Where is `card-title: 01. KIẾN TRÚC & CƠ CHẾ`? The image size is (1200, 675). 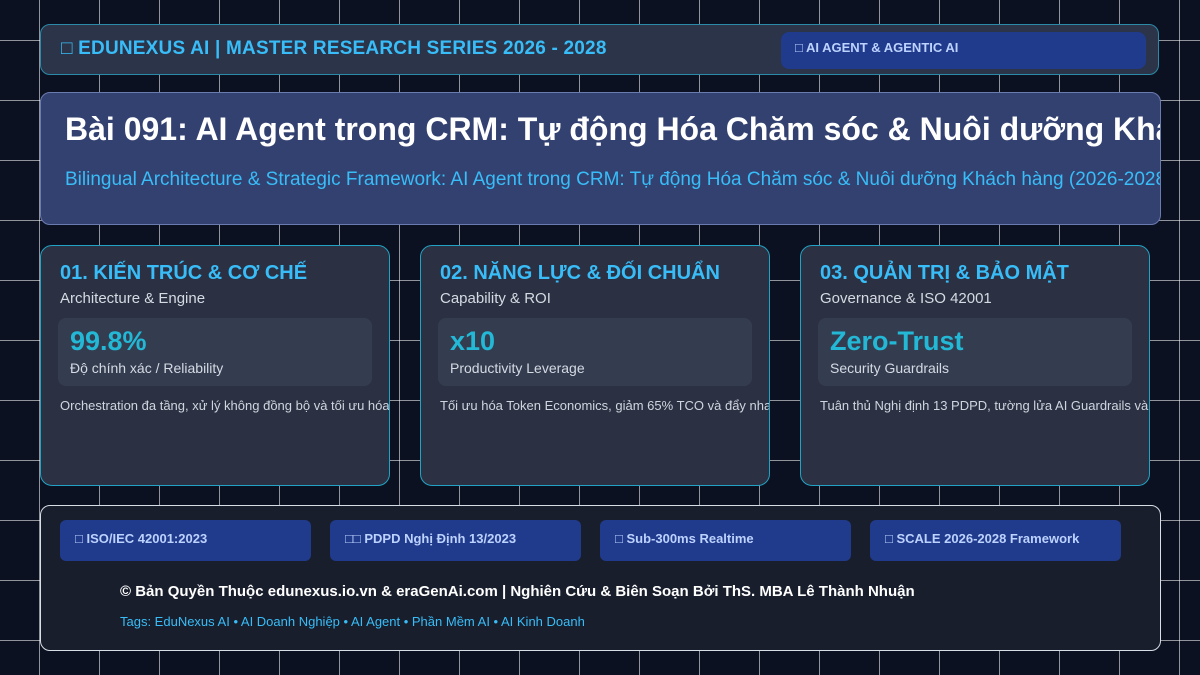 card-title: 01. KIẾN TRÚC & CƠ CHẾ is located at coordinates (184, 273).